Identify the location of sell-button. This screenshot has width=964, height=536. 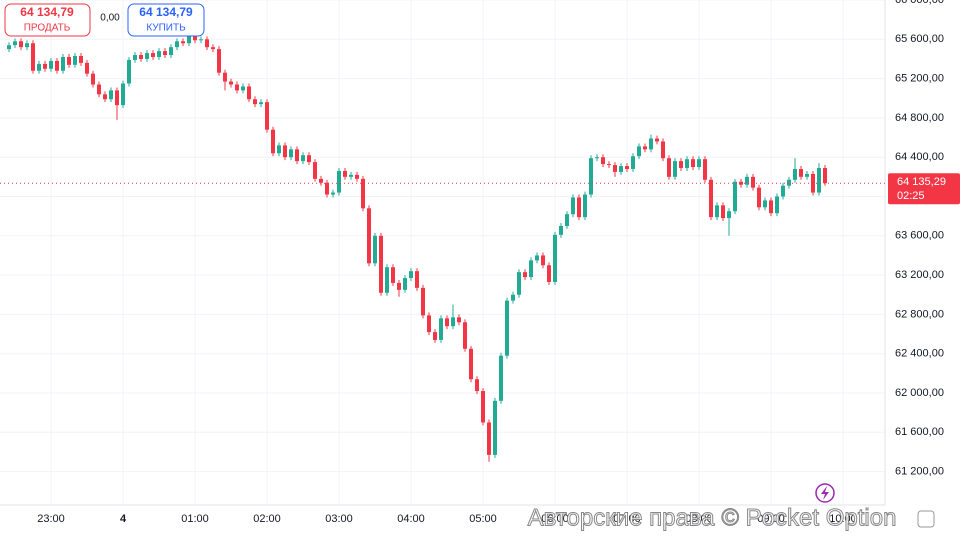
(47, 20).